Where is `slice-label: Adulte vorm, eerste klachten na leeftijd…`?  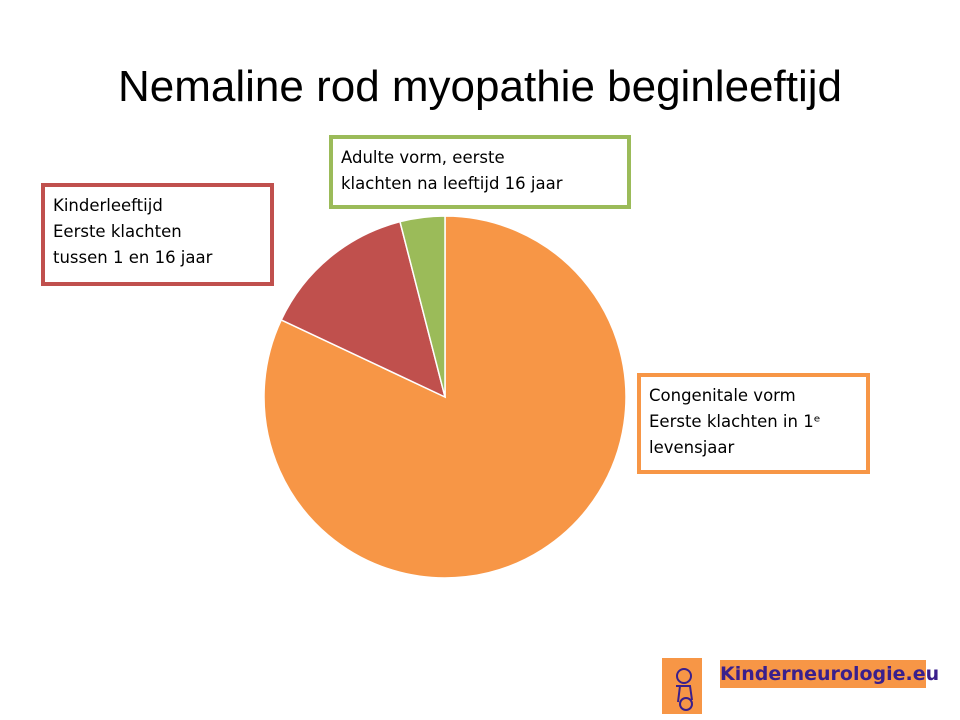 slice-label: Adulte vorm, eerste klachten na leeftijd… is located at coordinates (480, 172).